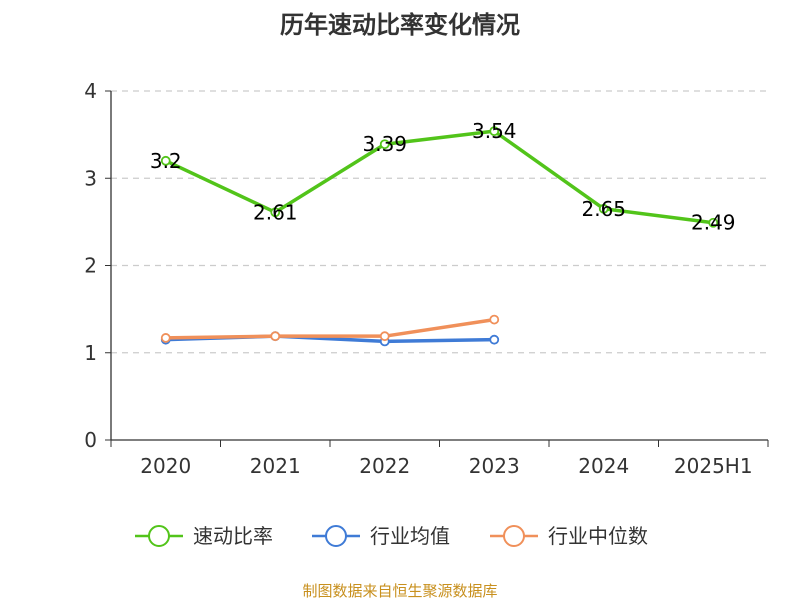 The image size is (800, 600). I want to click on data-labels: 3.2 2.61 3.39 3.54 2.65 2.49, so click(443, 177).